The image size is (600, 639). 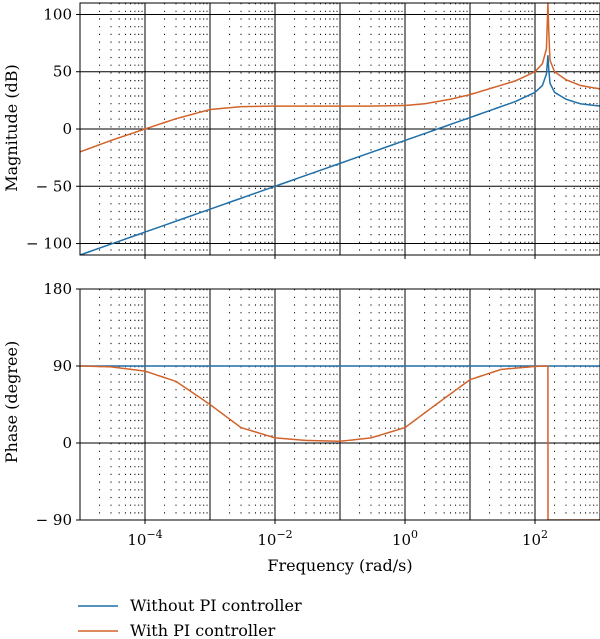 I want to click on x-tick-label: 10⁻², so click(x=274, y=538).